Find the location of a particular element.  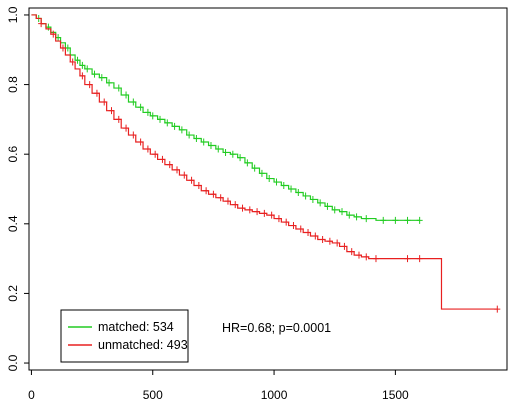

y-tick-label: 0.0 is located at coordinates (13, 362).